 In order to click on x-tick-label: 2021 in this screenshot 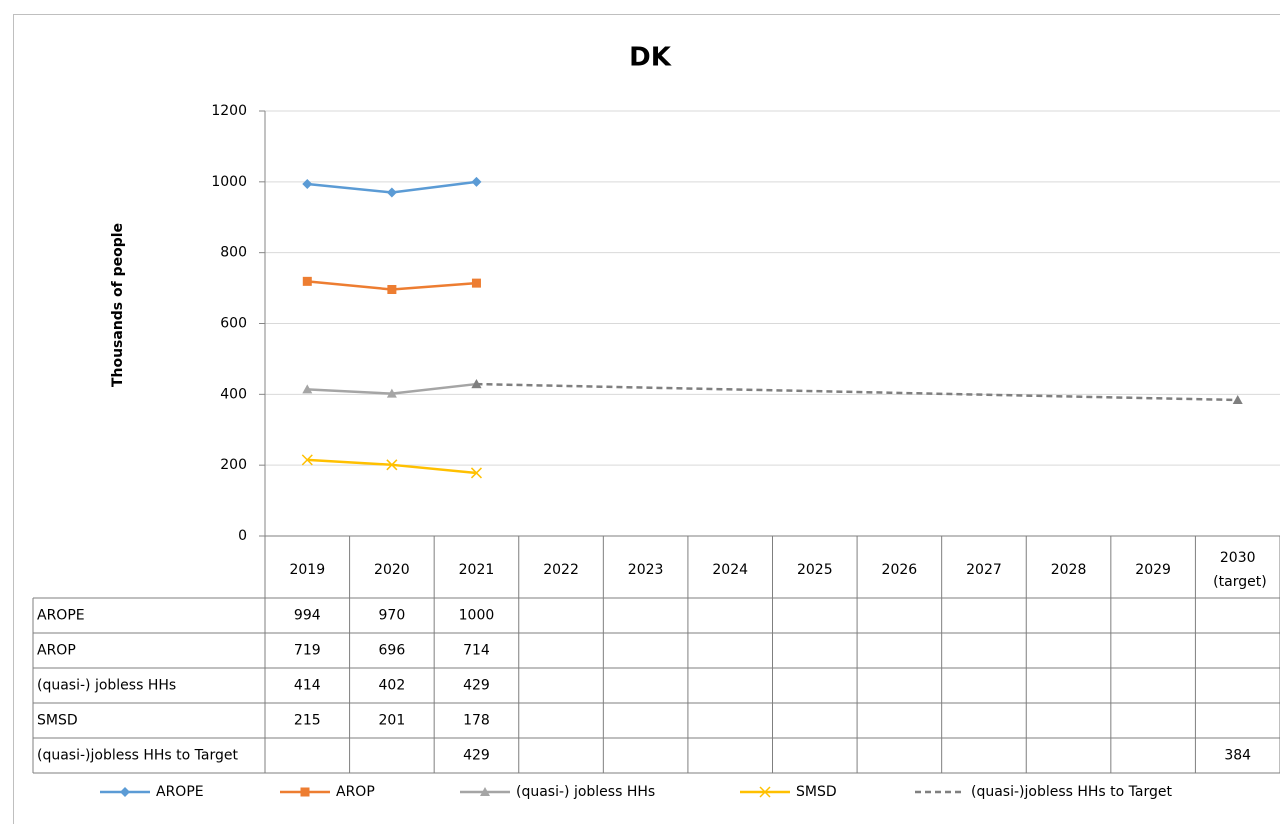, I will do `click(477, 570)`.